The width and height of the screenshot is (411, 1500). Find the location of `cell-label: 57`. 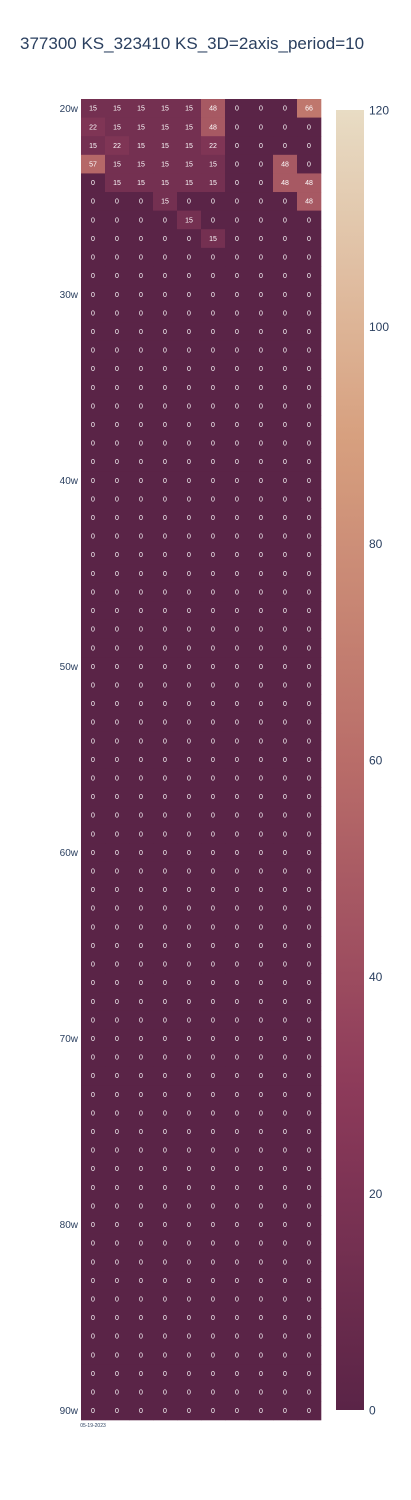

cell-label: 57 is located at coordinates (93, 165).